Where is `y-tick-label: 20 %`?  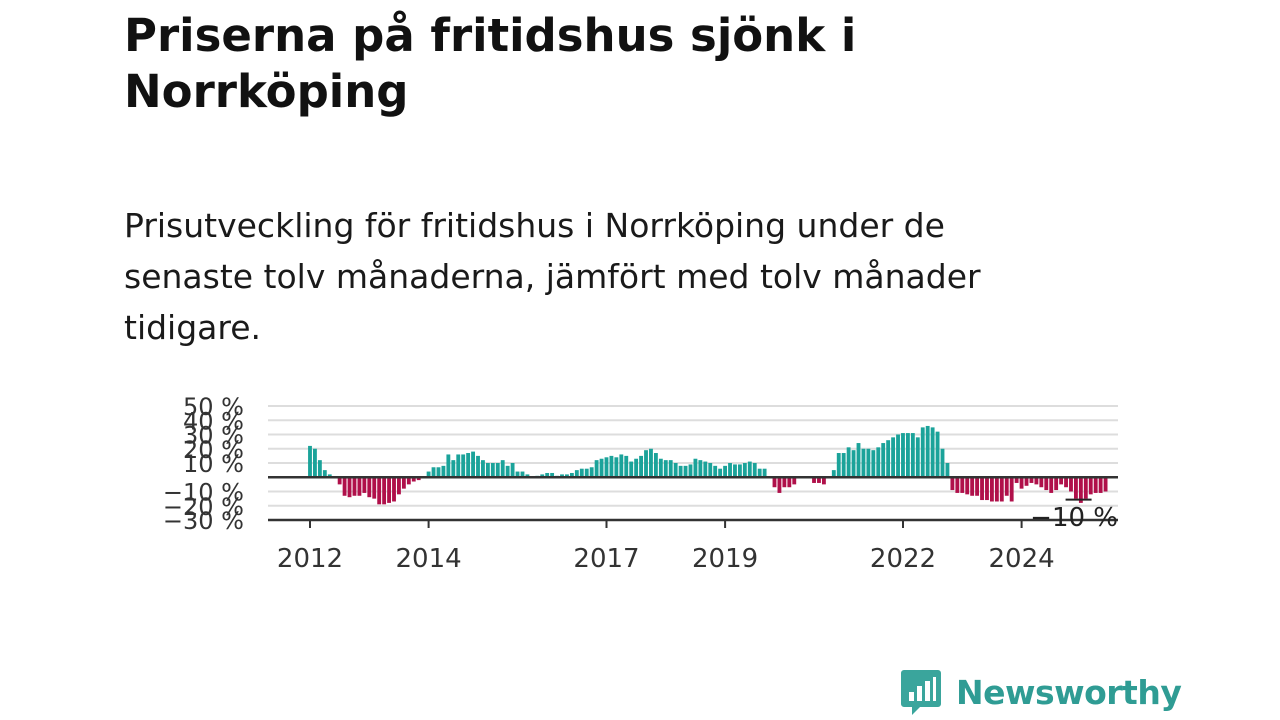
y-tick-label: 20 % is located at coordinates (213, 450).